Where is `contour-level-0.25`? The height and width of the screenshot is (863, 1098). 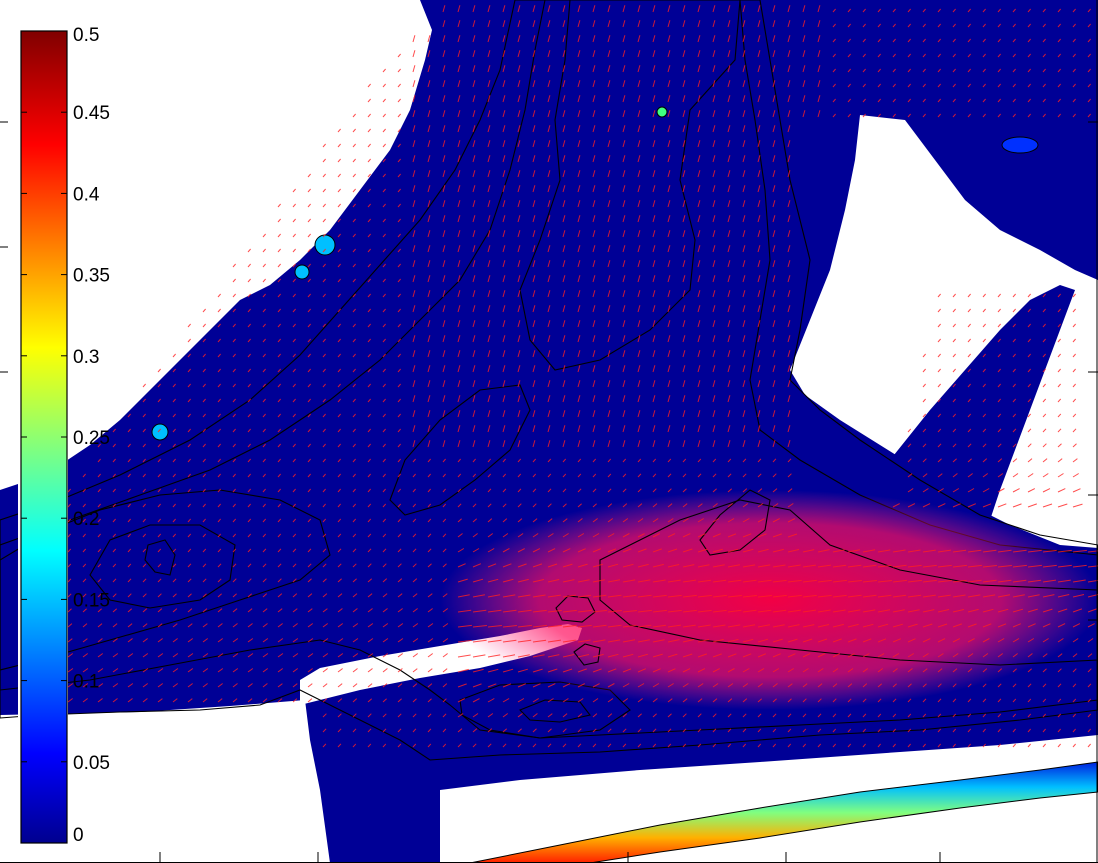 contour-level-0.25 is located at coordinates (160, 557).